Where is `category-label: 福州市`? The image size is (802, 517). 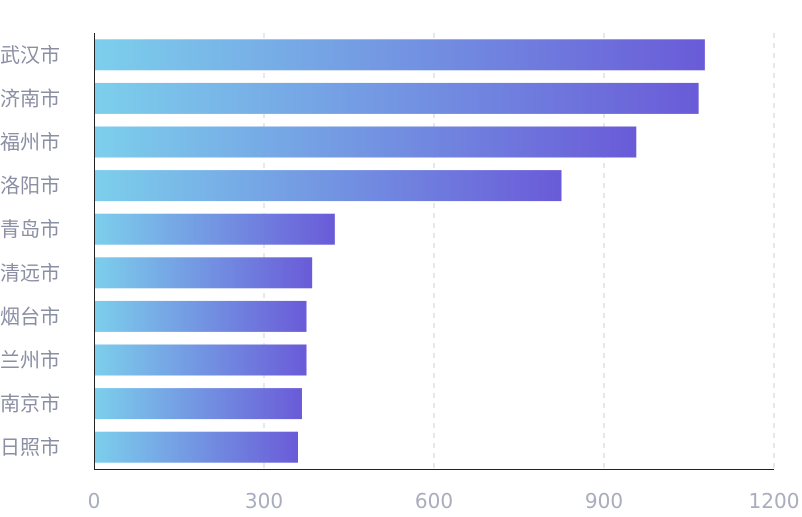
category-label: 福州市 is located at coordinates (30, 142).